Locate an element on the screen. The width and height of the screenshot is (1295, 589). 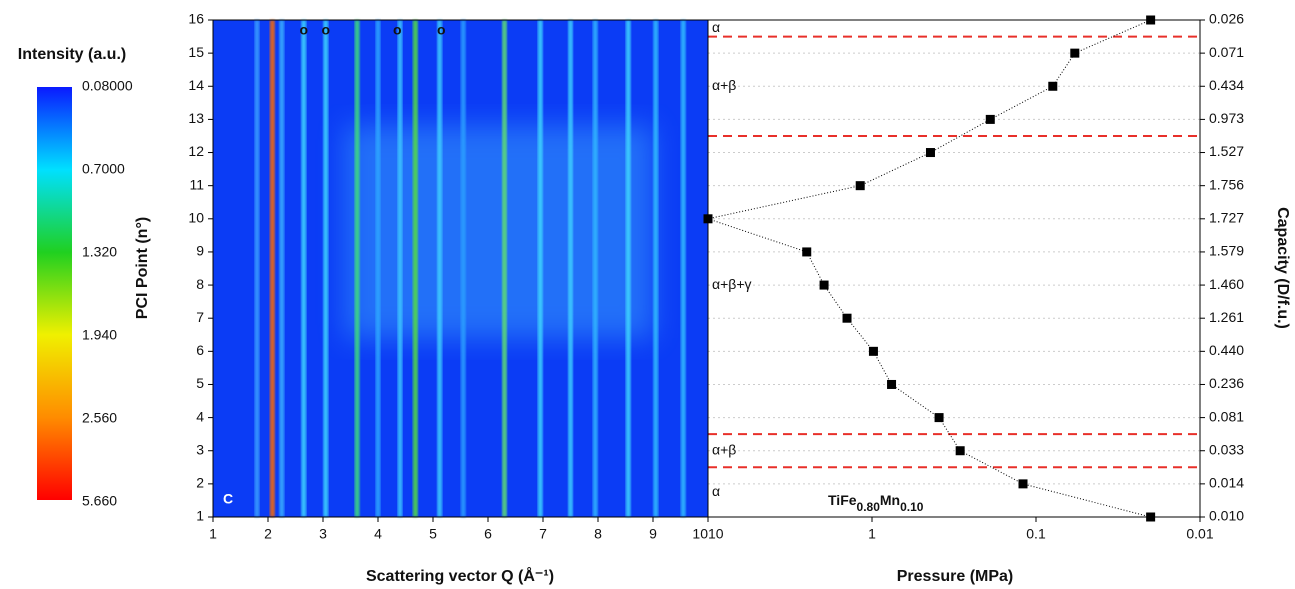
formula-part: 0.80 is located at coordinates (869, 507).